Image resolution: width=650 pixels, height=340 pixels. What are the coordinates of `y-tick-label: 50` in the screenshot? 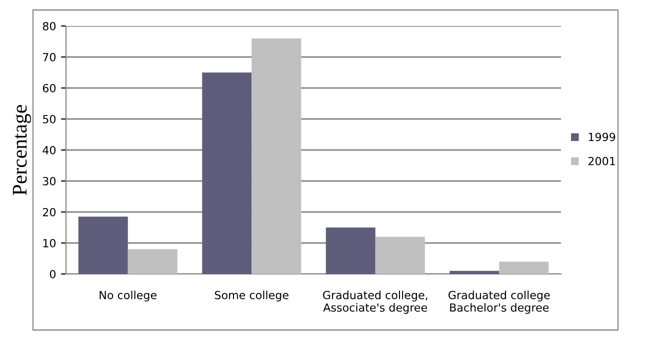 It's located at (49, 119).